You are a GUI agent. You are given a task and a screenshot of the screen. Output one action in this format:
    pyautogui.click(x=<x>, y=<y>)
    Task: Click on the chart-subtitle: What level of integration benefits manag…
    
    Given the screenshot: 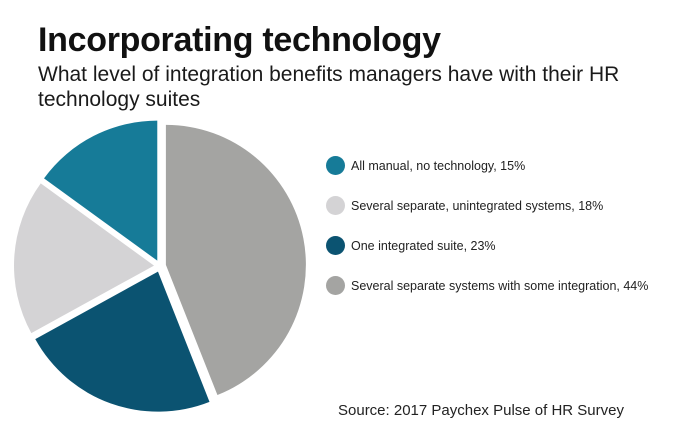 What is the action you would take?
    pyautogui.click(x=329, y=87)
    